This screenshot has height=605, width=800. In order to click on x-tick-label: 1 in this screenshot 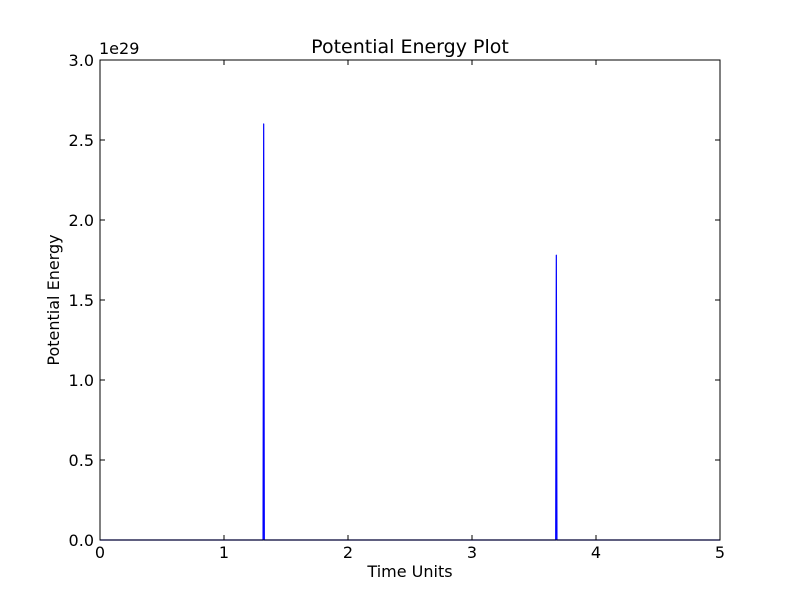, I will do `click(224, 552)`.